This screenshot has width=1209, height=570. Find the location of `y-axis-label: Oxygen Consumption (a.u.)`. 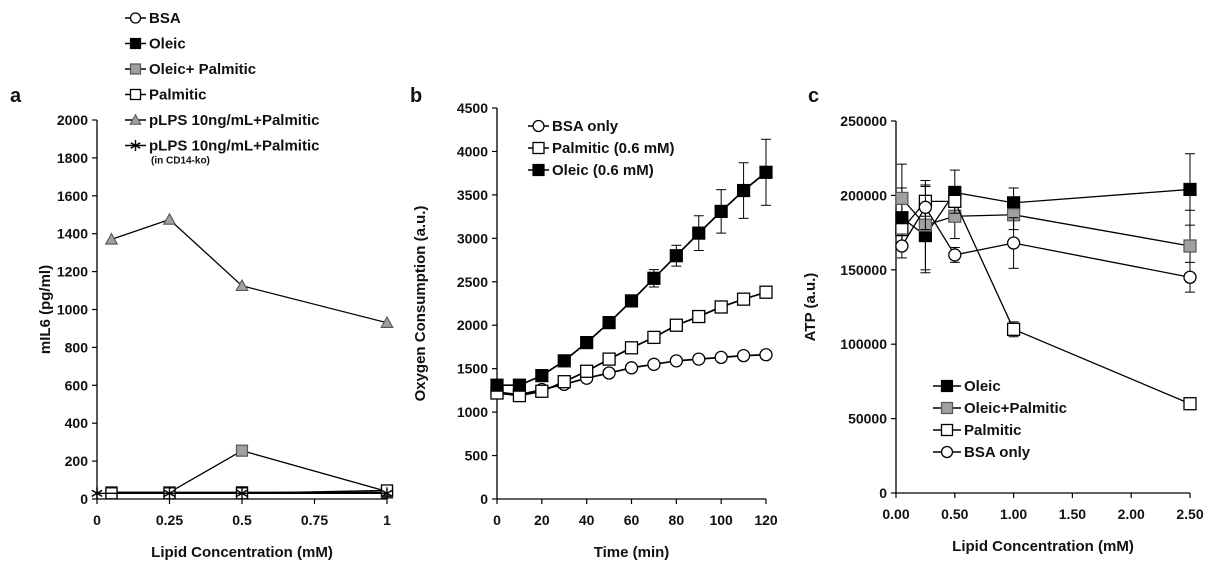

y-axis-label: Oxygen Consumption (a.u.) is located at coordinates (420, 304).